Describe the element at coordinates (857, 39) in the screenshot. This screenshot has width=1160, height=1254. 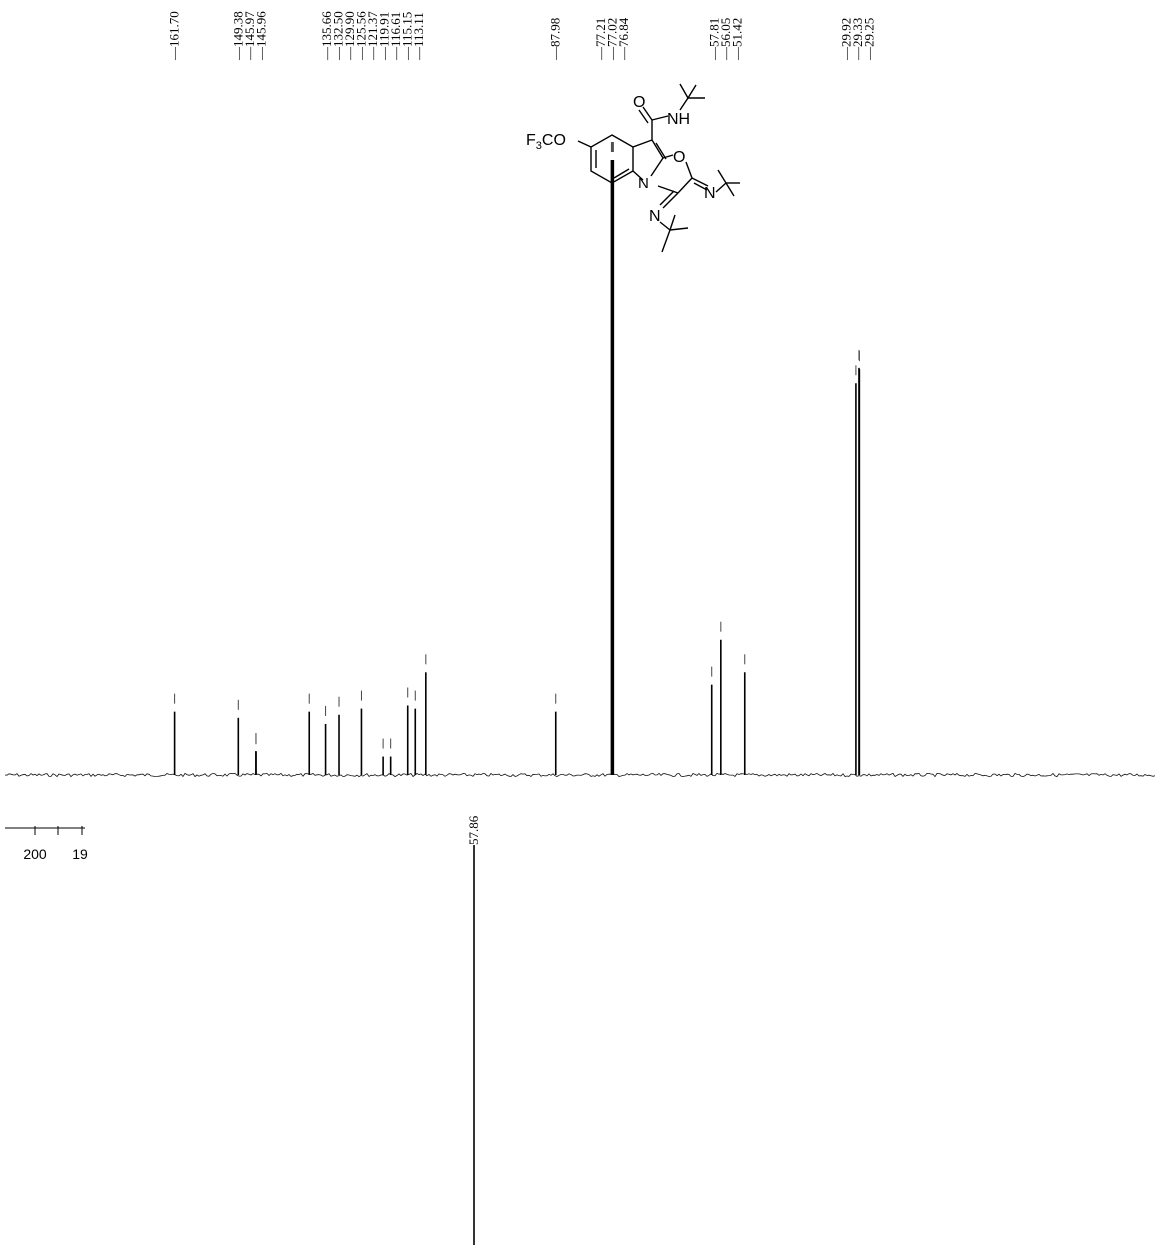
I see `peak-label: —29.33` at that location.